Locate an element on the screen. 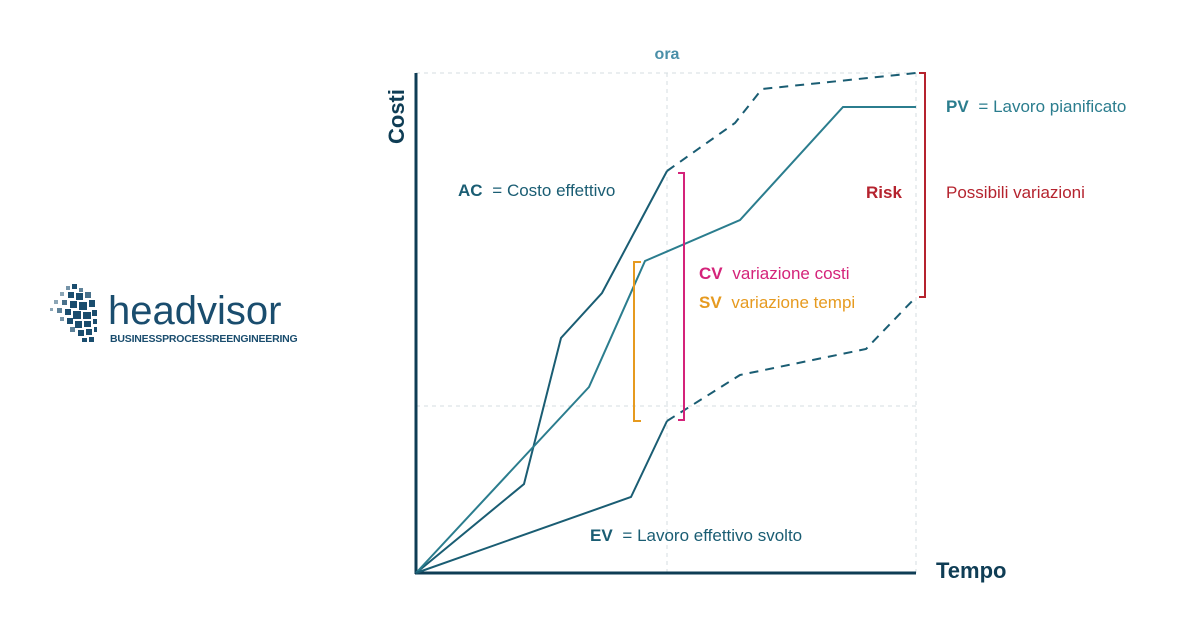 The height and width of the screenshot is (627, 1201). pv-abbr: PV is located at coordinates (957, 106).